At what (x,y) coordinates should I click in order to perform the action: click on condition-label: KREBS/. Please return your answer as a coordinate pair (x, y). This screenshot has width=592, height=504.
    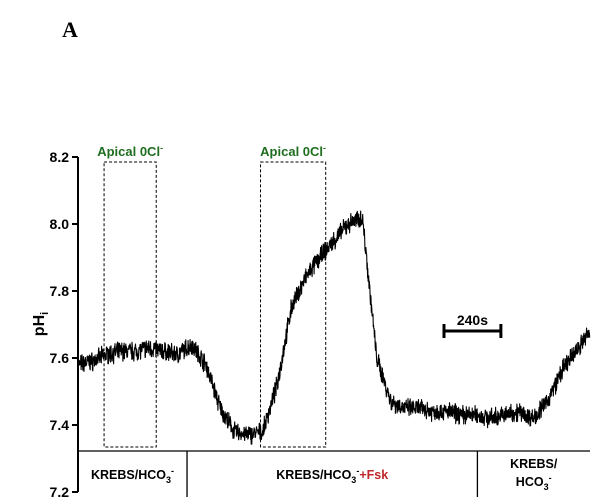
    Looking at the image, I should click on (534, 464).